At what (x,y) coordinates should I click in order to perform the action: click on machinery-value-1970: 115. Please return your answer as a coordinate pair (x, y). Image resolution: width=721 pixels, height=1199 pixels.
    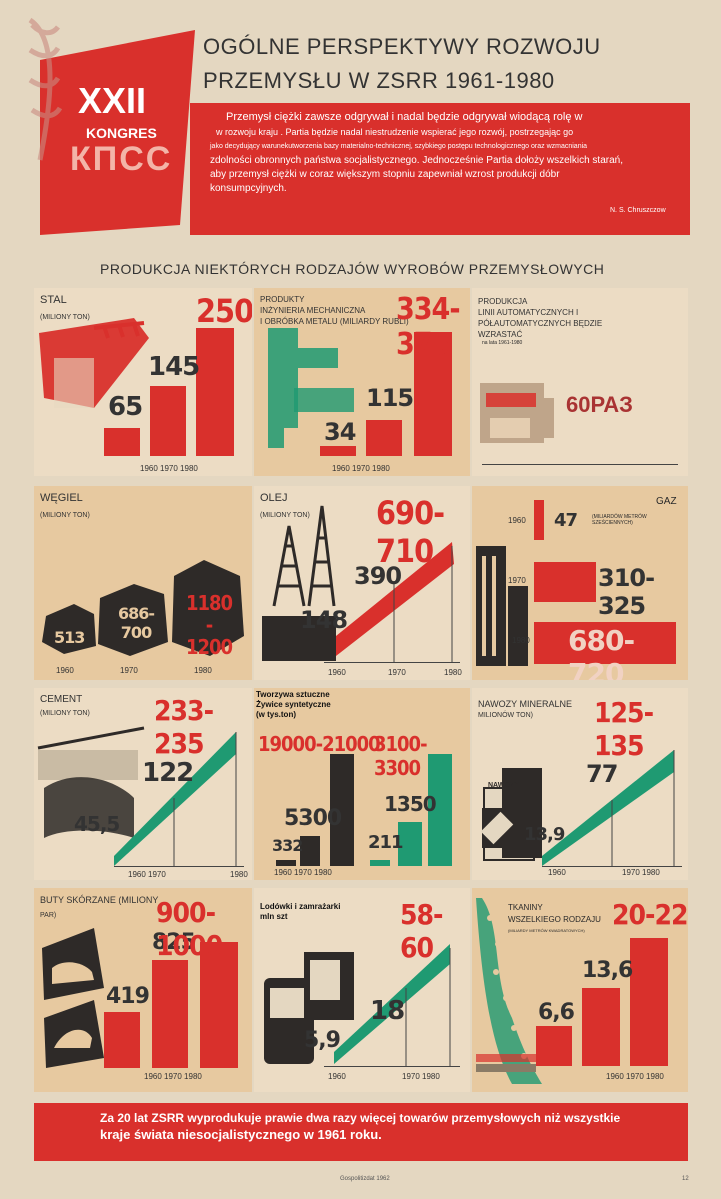
    Looking at the image, I should click on (390, 398).